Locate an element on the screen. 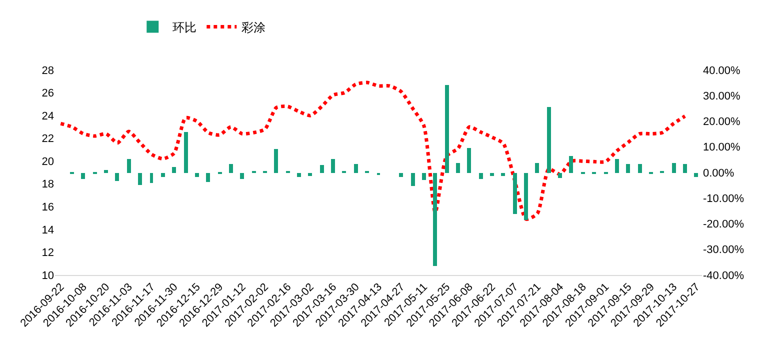 The image size is (757, 342). y2-tick-label: -10.00% is located at coordinates (723, 198).